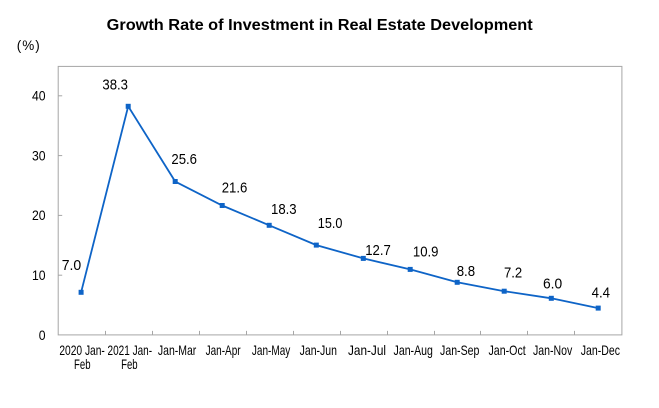  I want to click on svg-text: Jan-Apr, so click(223, 350).